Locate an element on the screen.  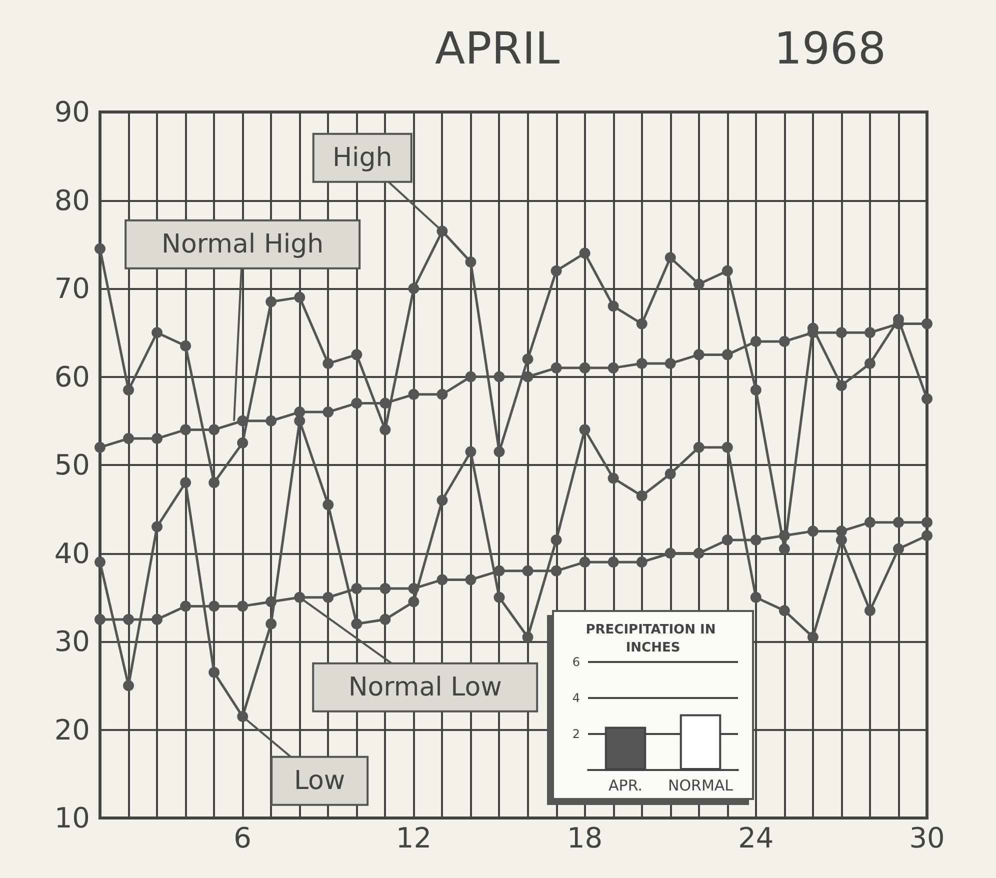
y-tick-label: 6 is located at coordinates (576, 662).